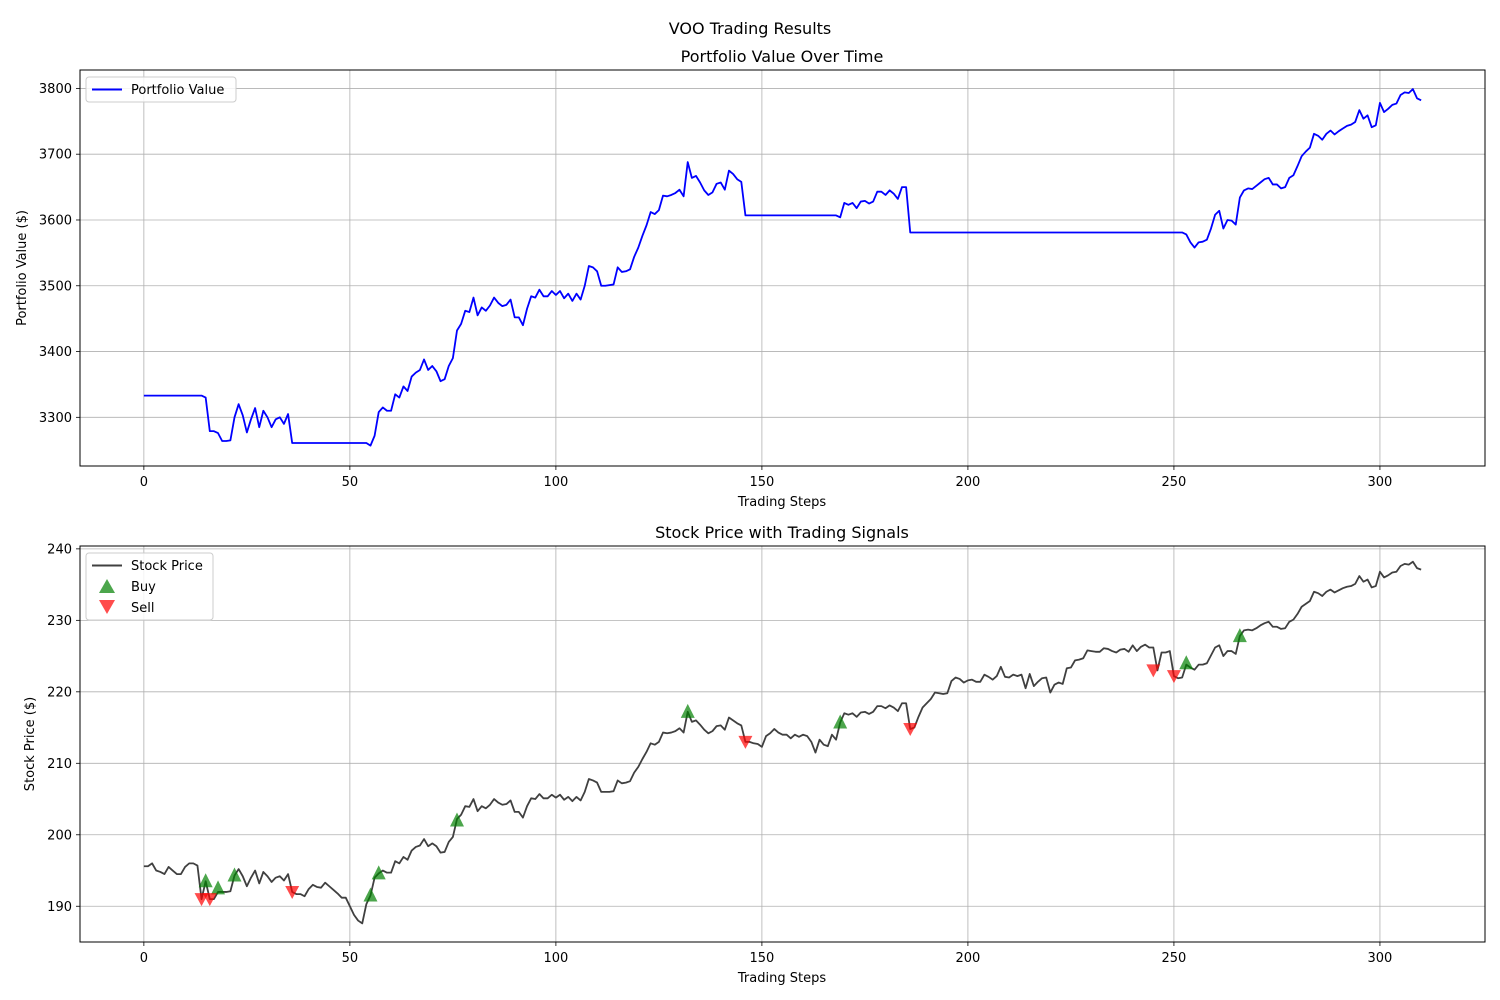 This screenshot has height=1000, width=1500. What do you see at coordinates (555, 482) in the screenshot?
I see `portfolio-x-tick-label: 100` at bounding box center [555, 482].